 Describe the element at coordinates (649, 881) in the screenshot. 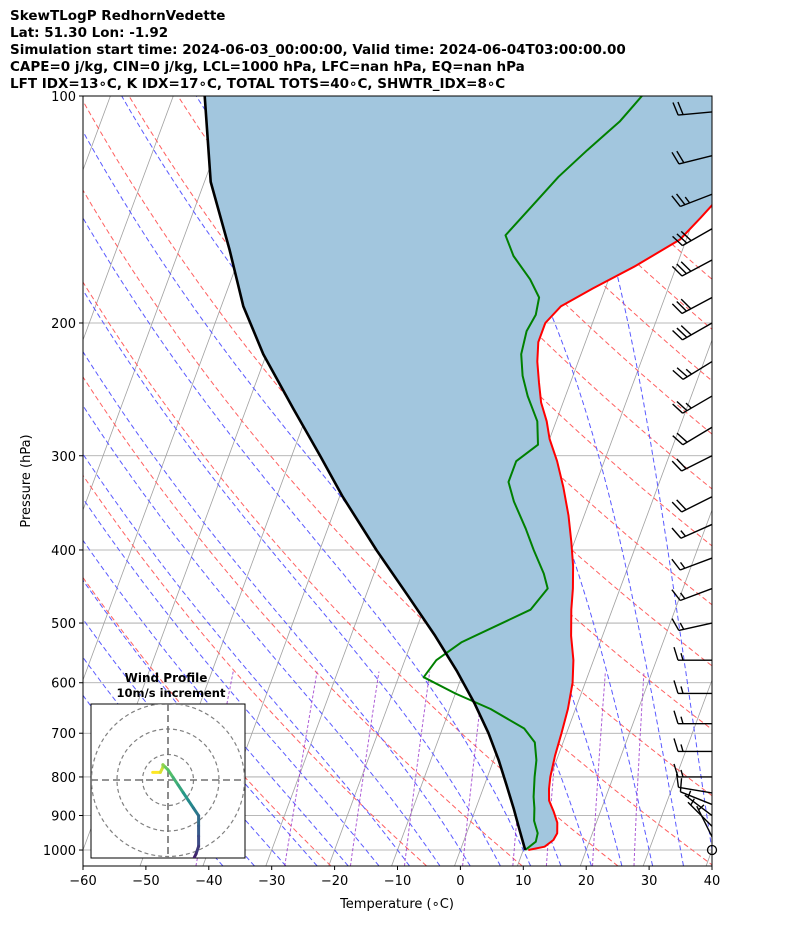

I see `x-tick-label: 30` at that location.